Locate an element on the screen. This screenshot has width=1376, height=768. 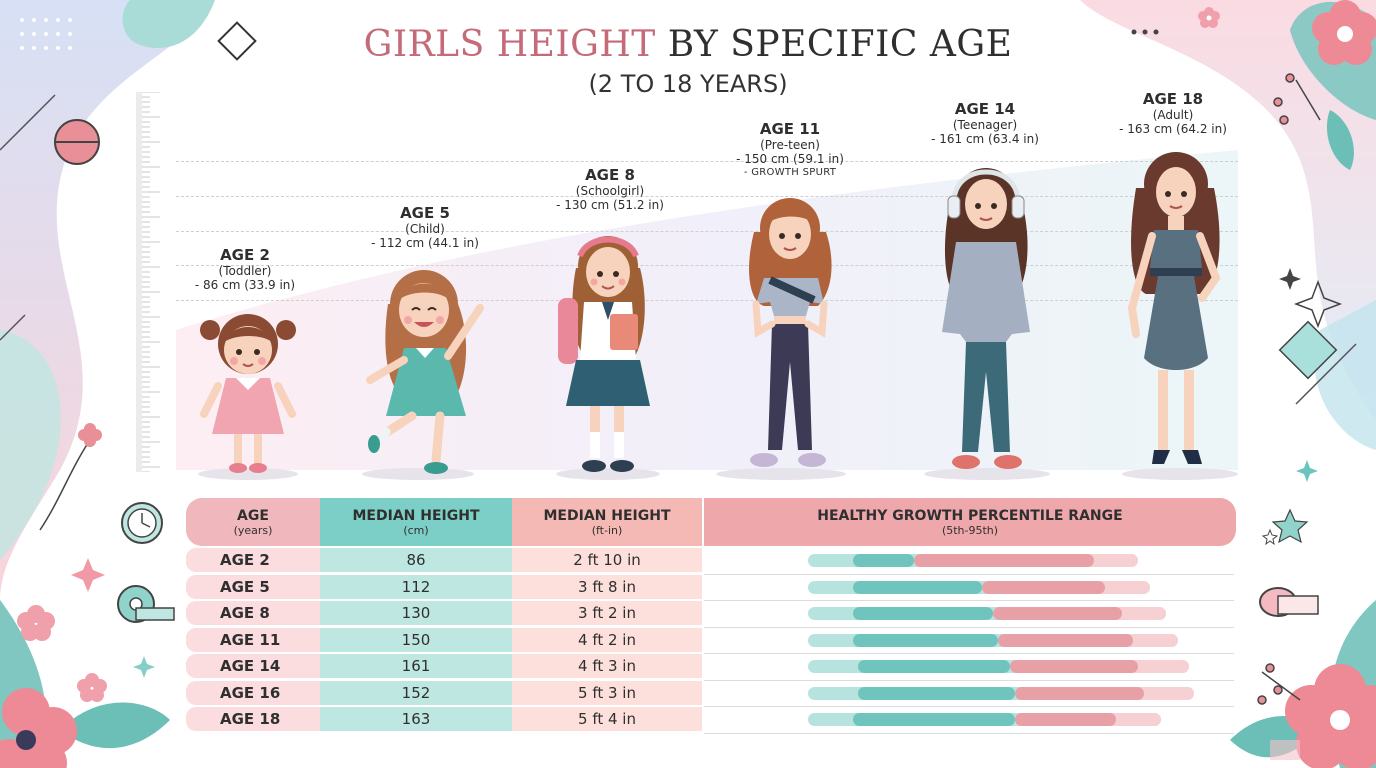
girl-age-14-illustration is located at coordinates (986, 318).